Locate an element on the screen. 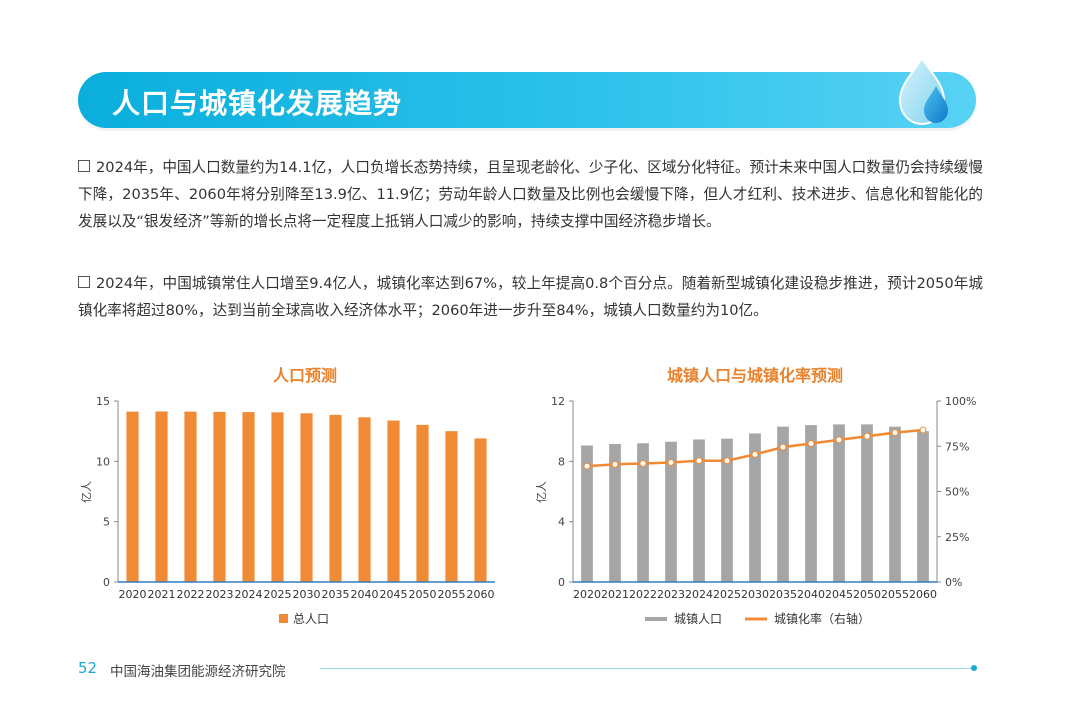 The height and width of the screenshot is (720, 1080). chart2-y2-tick-label: 50% is located at coordinates (957, 492).